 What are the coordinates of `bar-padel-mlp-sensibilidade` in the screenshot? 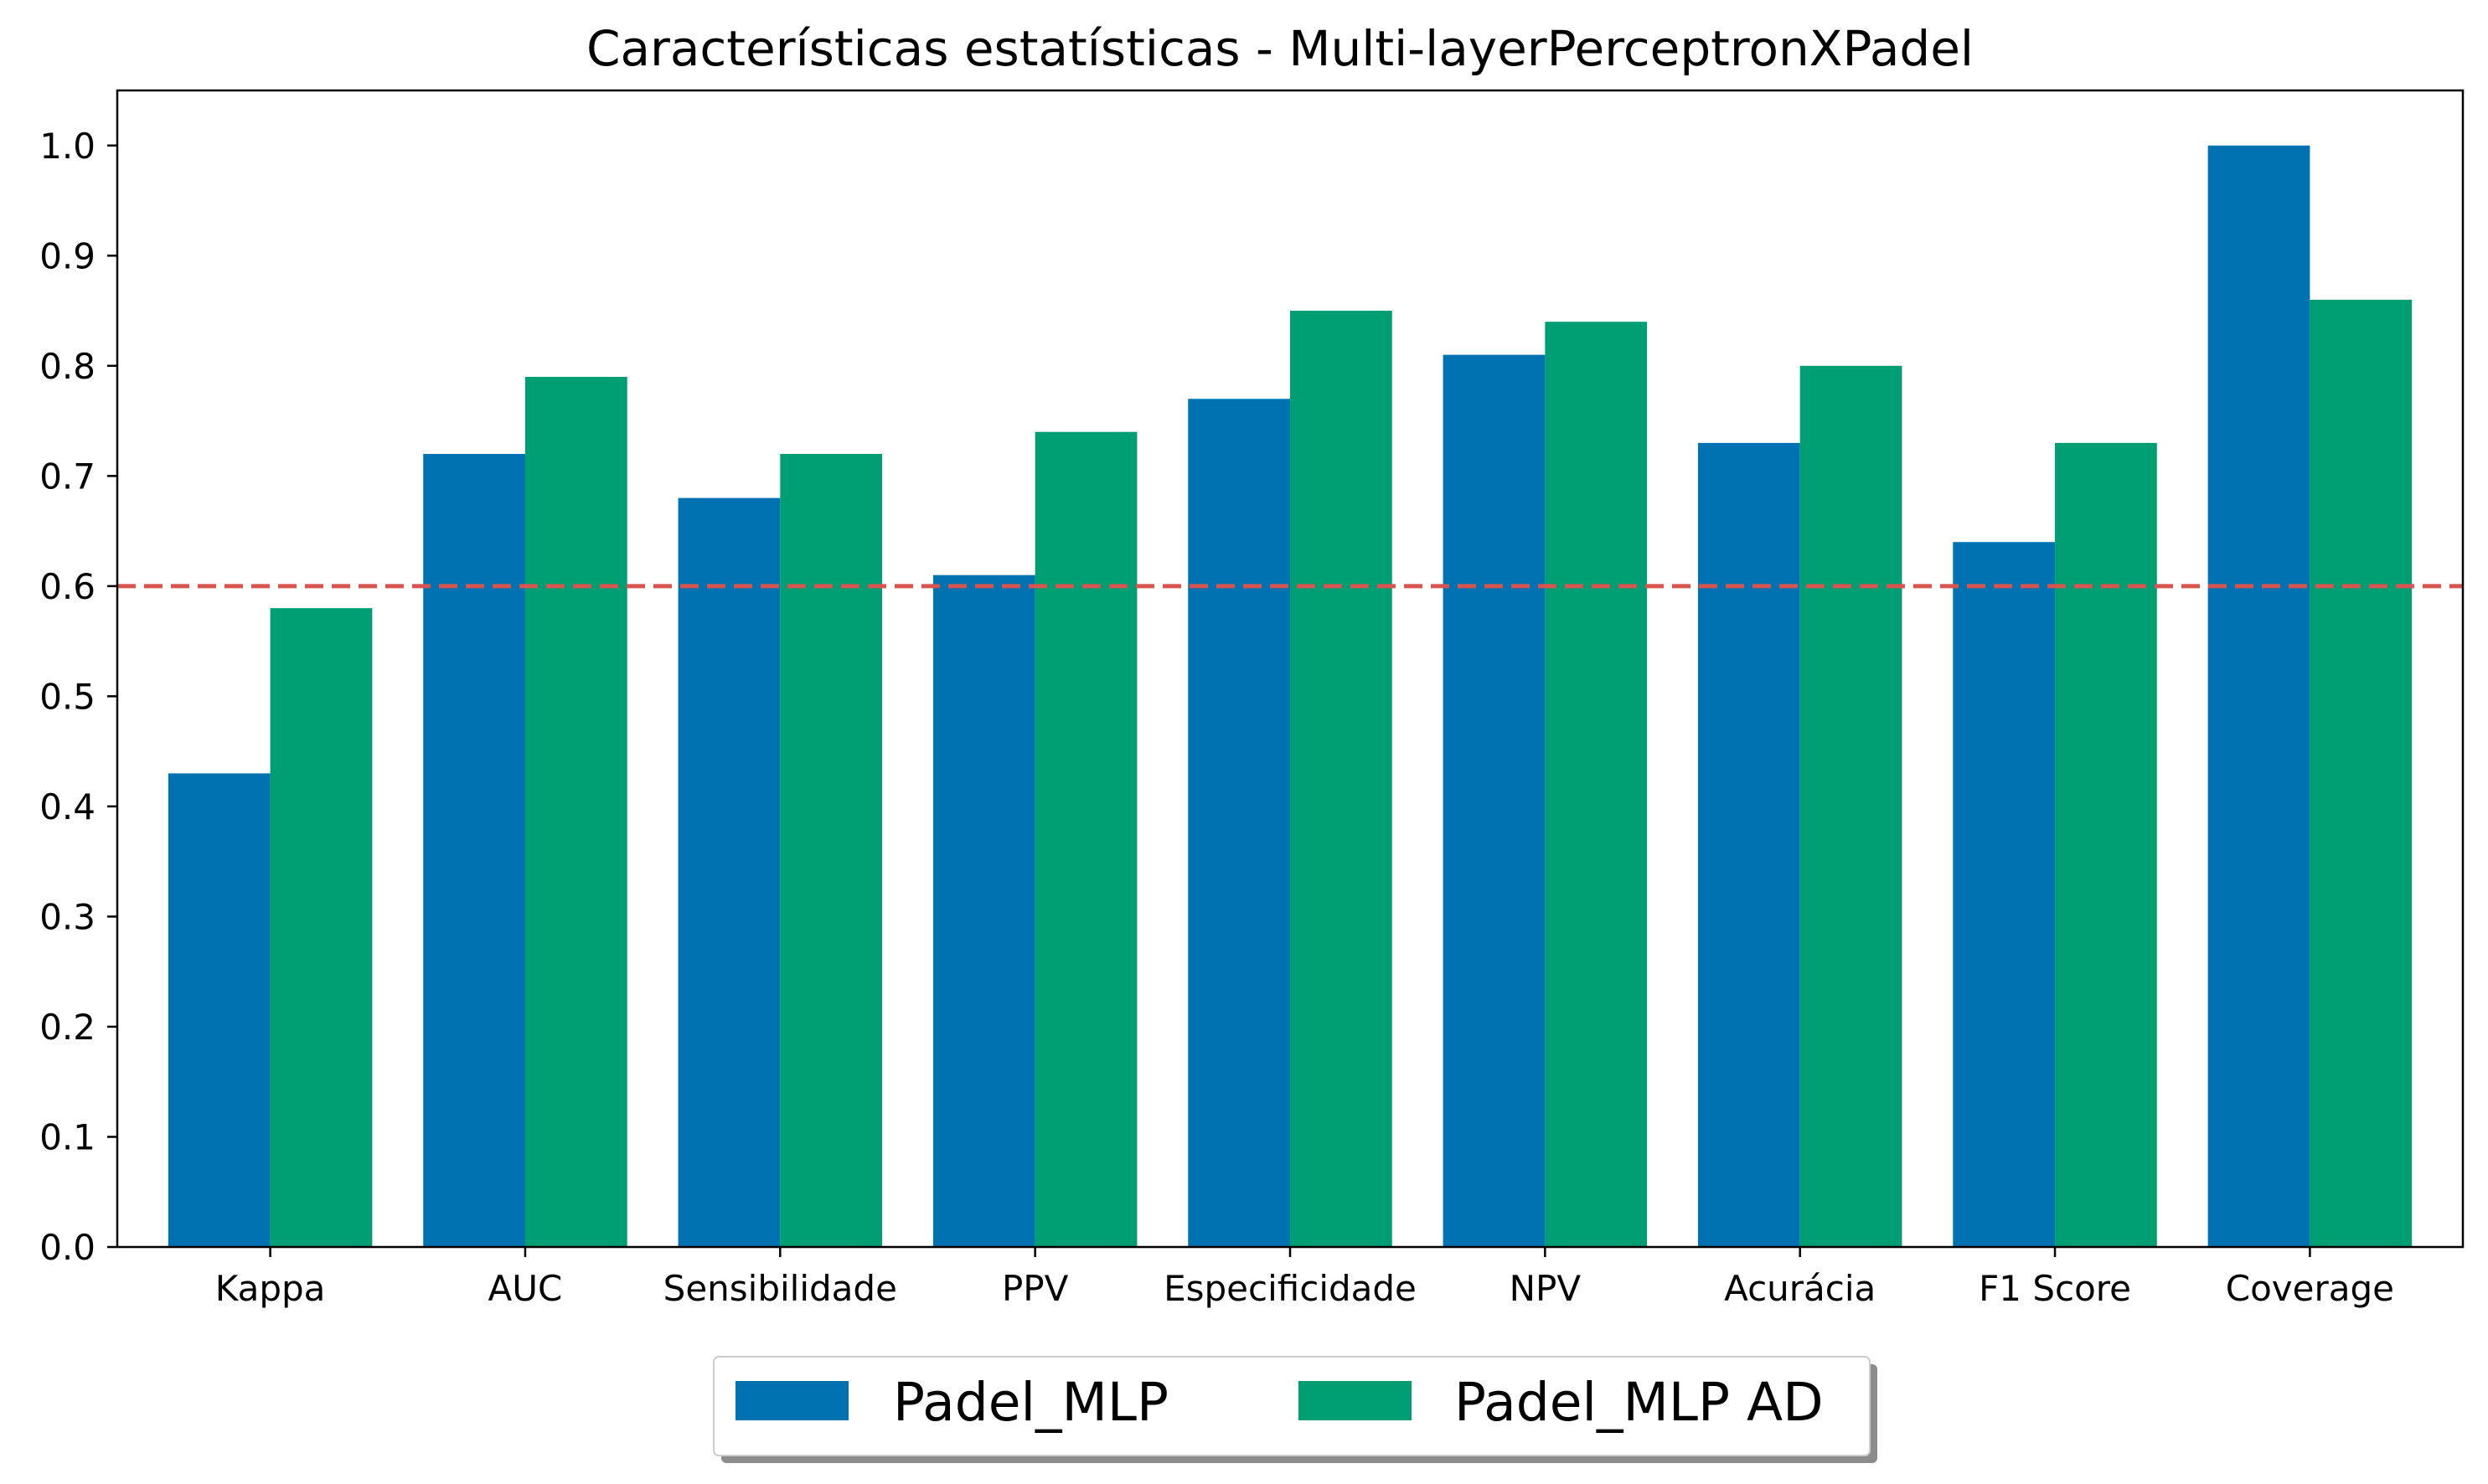 It's located at (729, 872).